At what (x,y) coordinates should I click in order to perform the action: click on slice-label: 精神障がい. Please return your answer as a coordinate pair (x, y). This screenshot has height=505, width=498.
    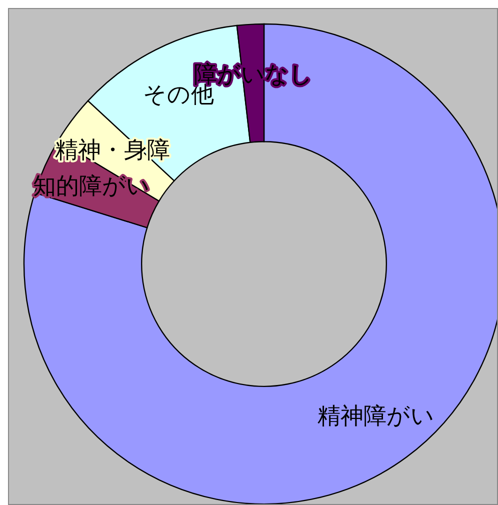
    Looking at the image, I should click on (376, 416).